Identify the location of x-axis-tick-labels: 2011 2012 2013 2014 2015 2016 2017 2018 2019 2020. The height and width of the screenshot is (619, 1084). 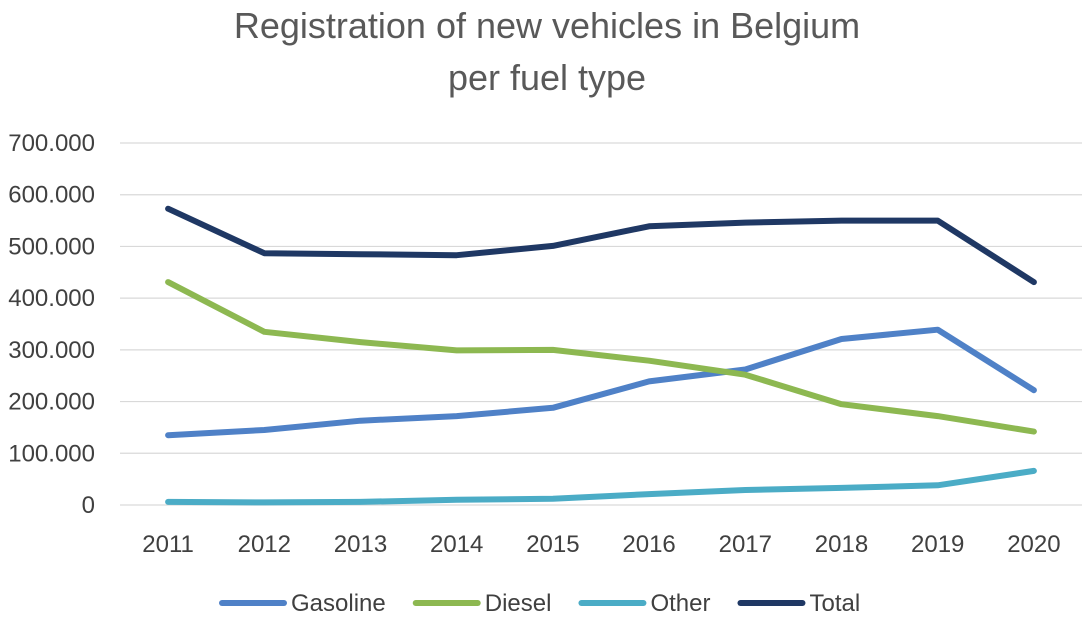
(601, 544).